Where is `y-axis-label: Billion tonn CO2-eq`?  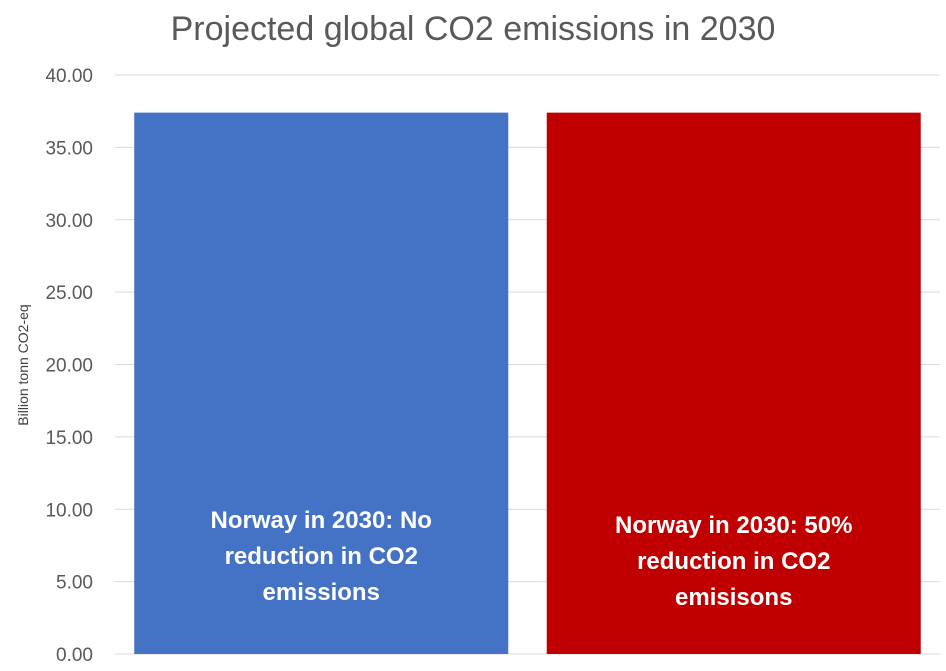 y-axis-label: Billion tonn CO2-eq is located at coordinates (23, 364).